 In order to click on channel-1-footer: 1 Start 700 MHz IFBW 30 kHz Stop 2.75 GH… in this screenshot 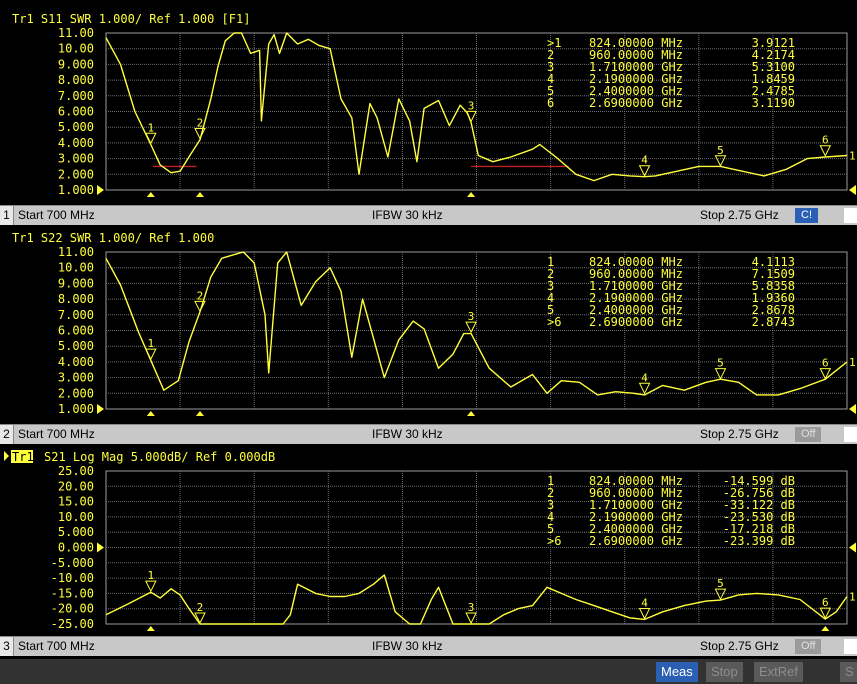, I will do `click(428, 215)`.